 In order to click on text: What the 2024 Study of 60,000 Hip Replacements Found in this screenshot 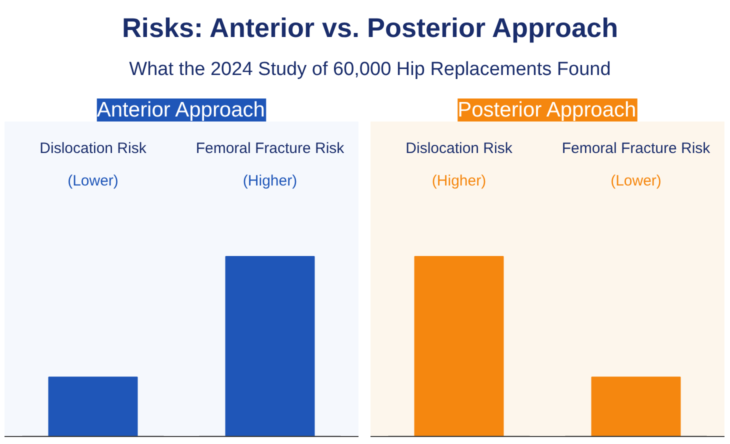, I will do `click(370, 70)`.